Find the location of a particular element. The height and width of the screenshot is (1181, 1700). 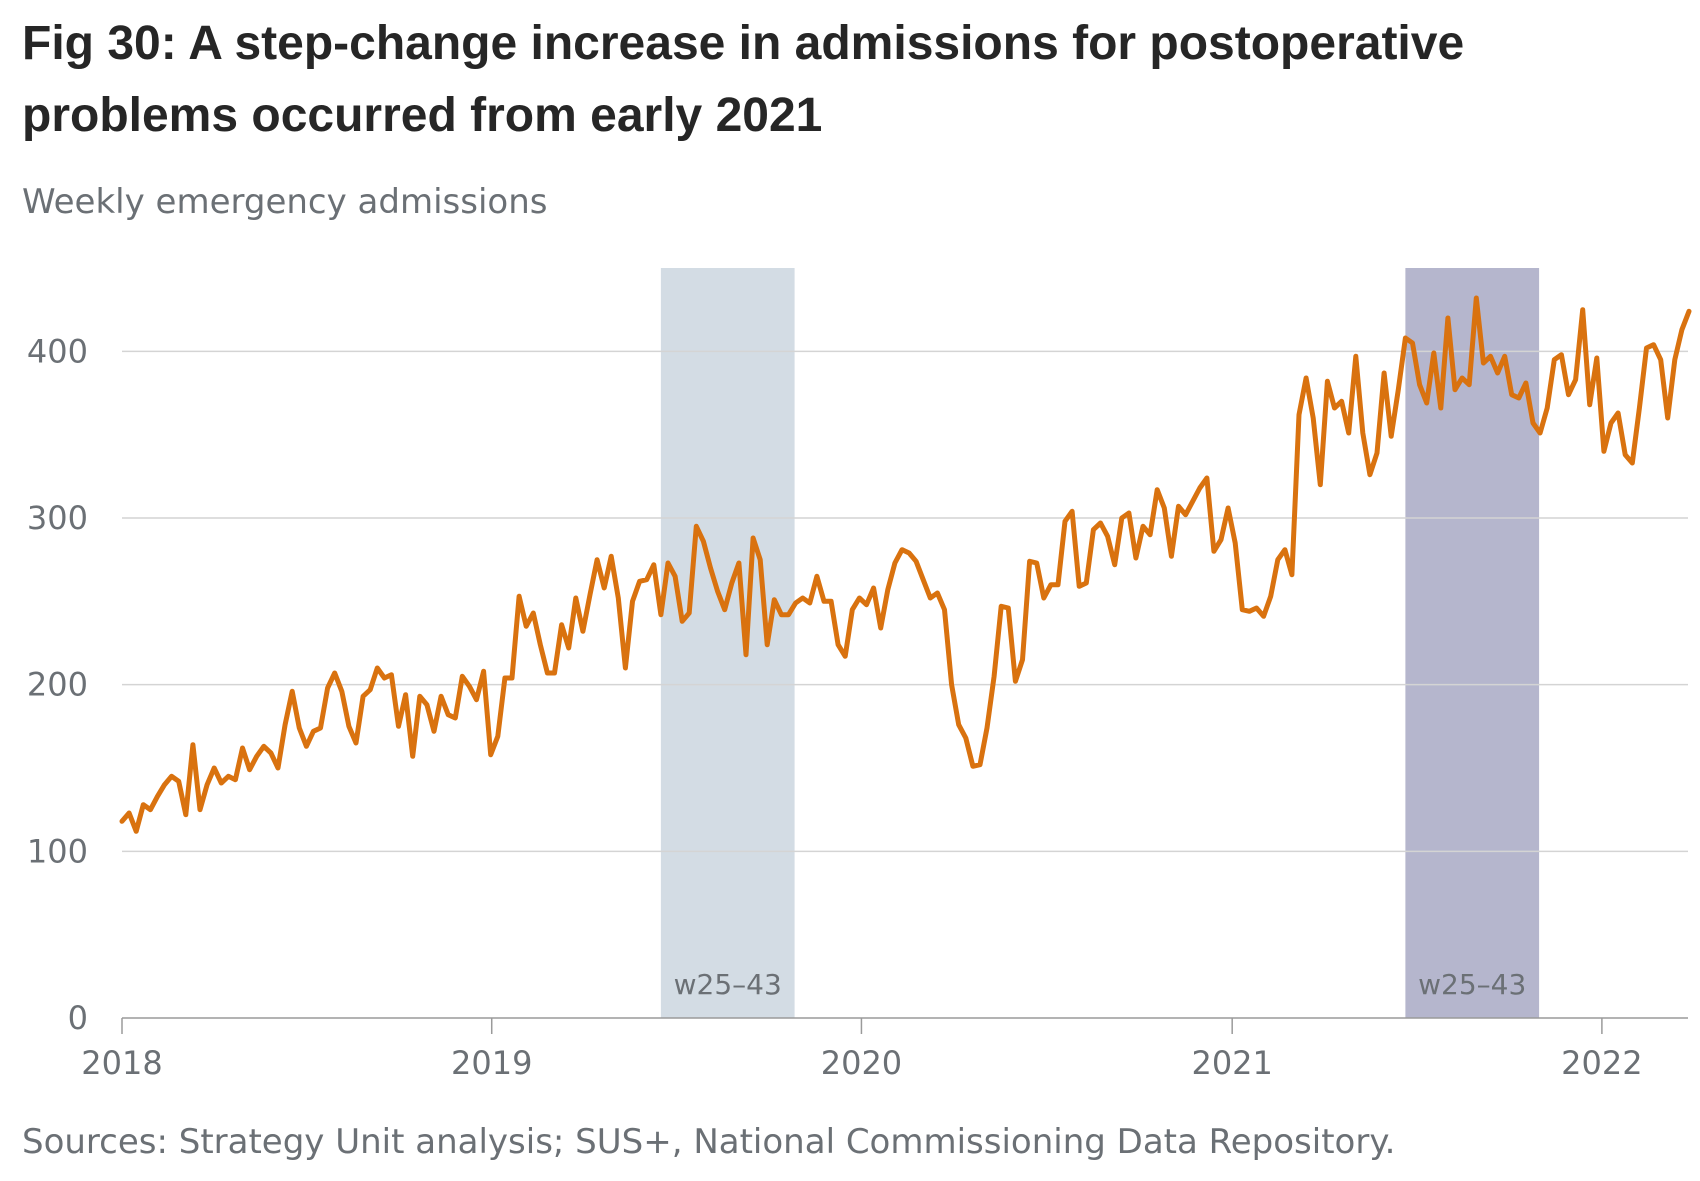

x-tick-label-2020: 2020 is located at coordinates (861, 1063).